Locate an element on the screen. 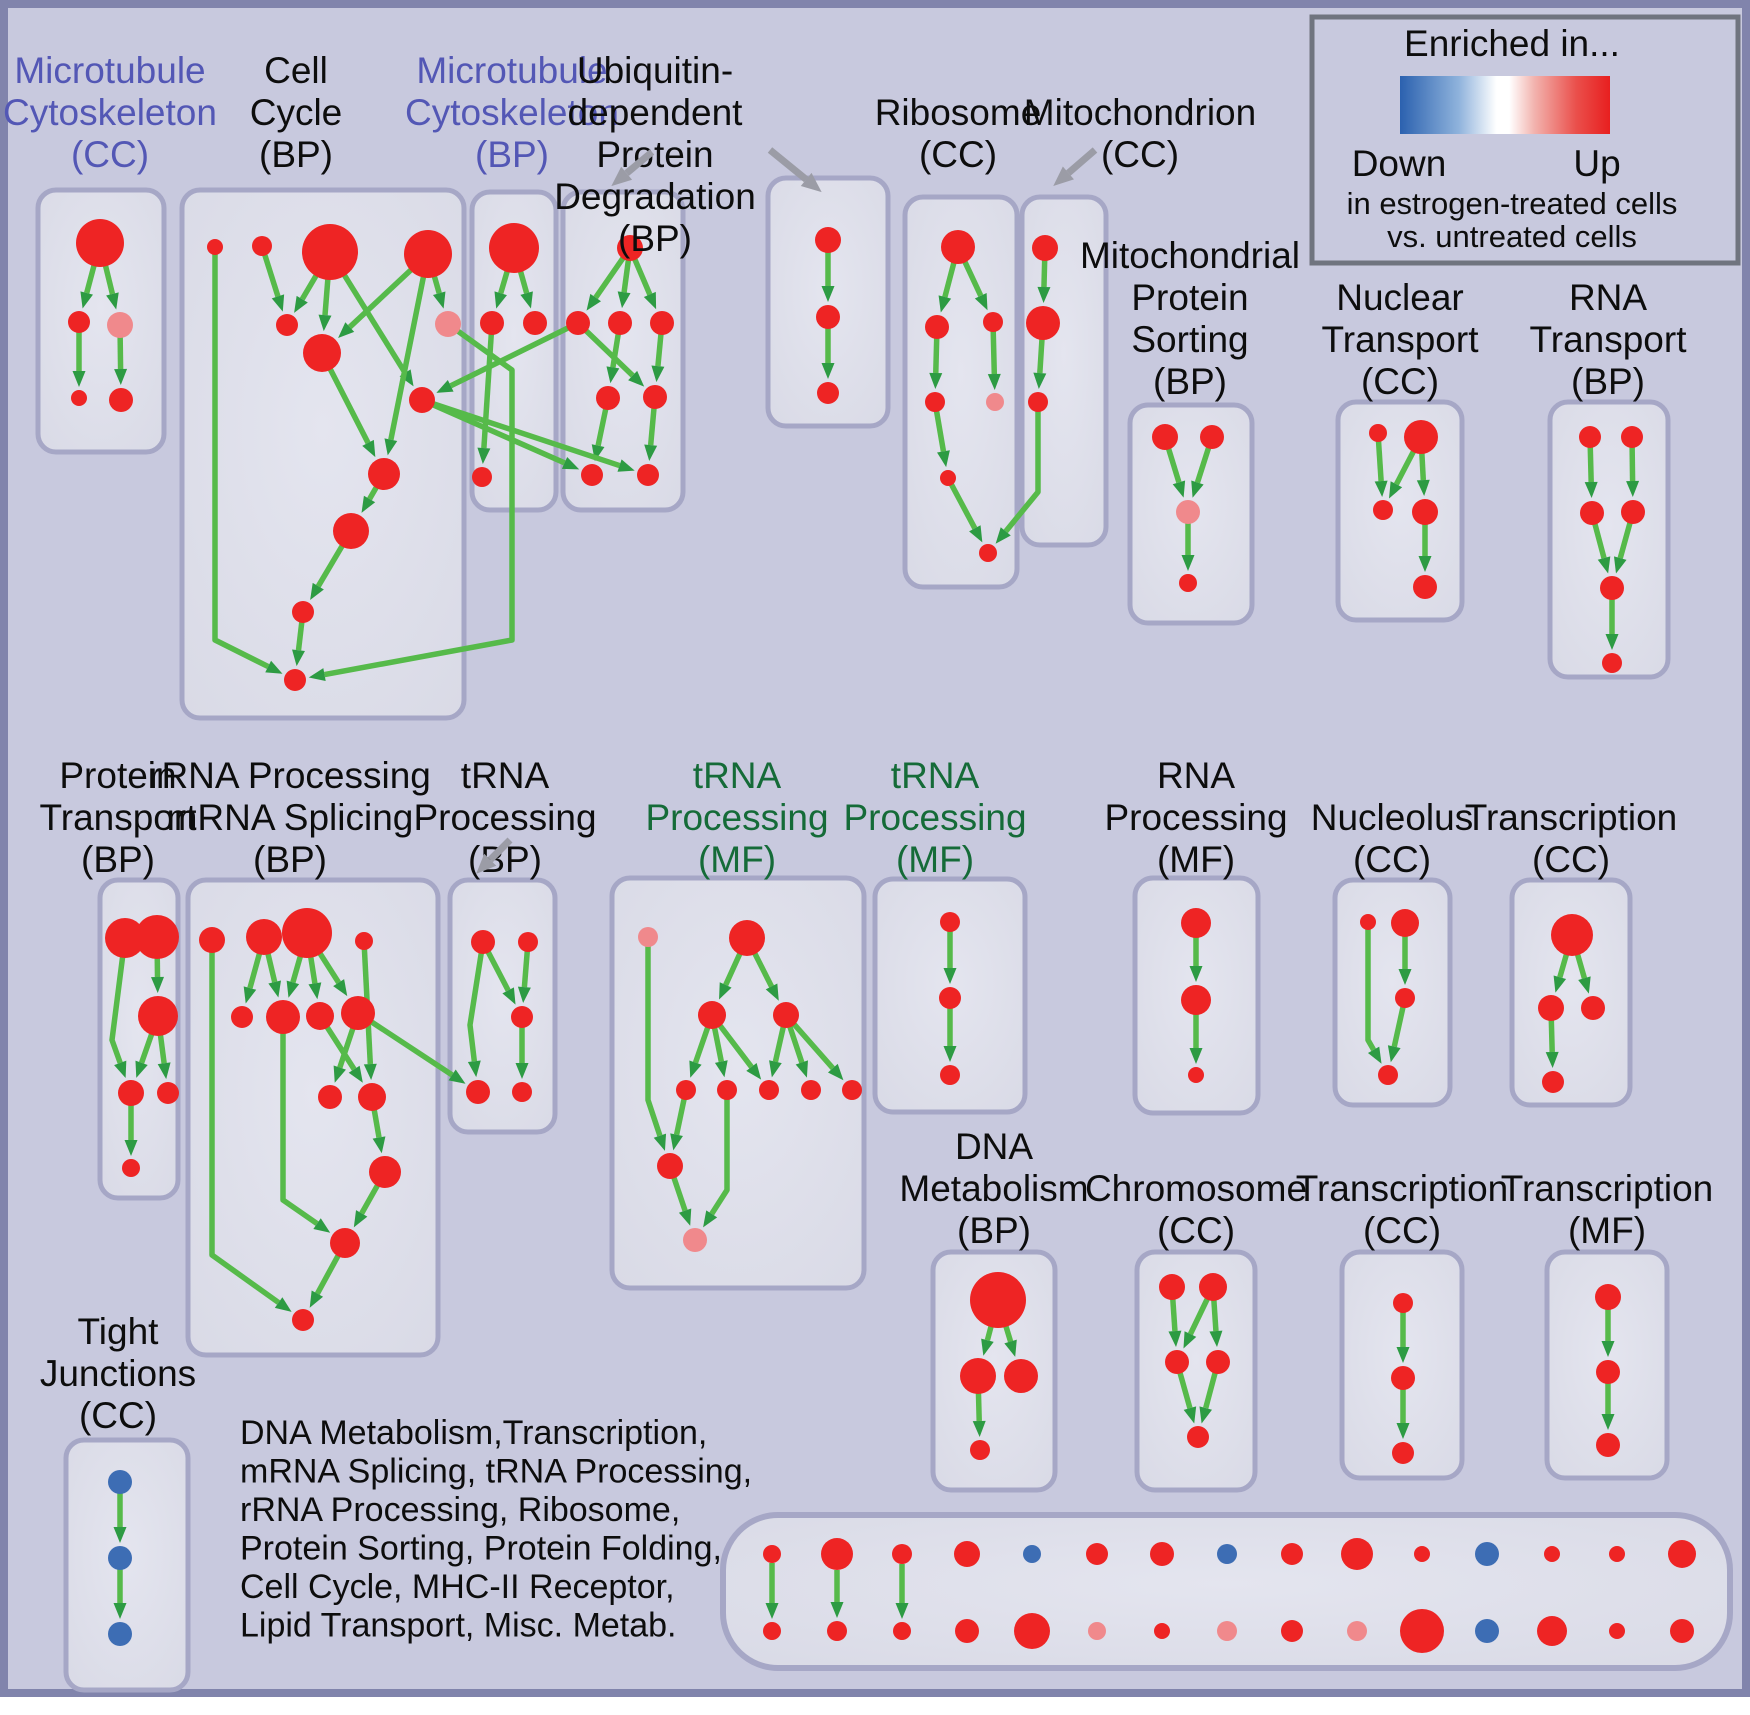 The height and width of the screenshot is (1715, 1750). pointer-arrow-2-line is located at coordinates (1082, 161).